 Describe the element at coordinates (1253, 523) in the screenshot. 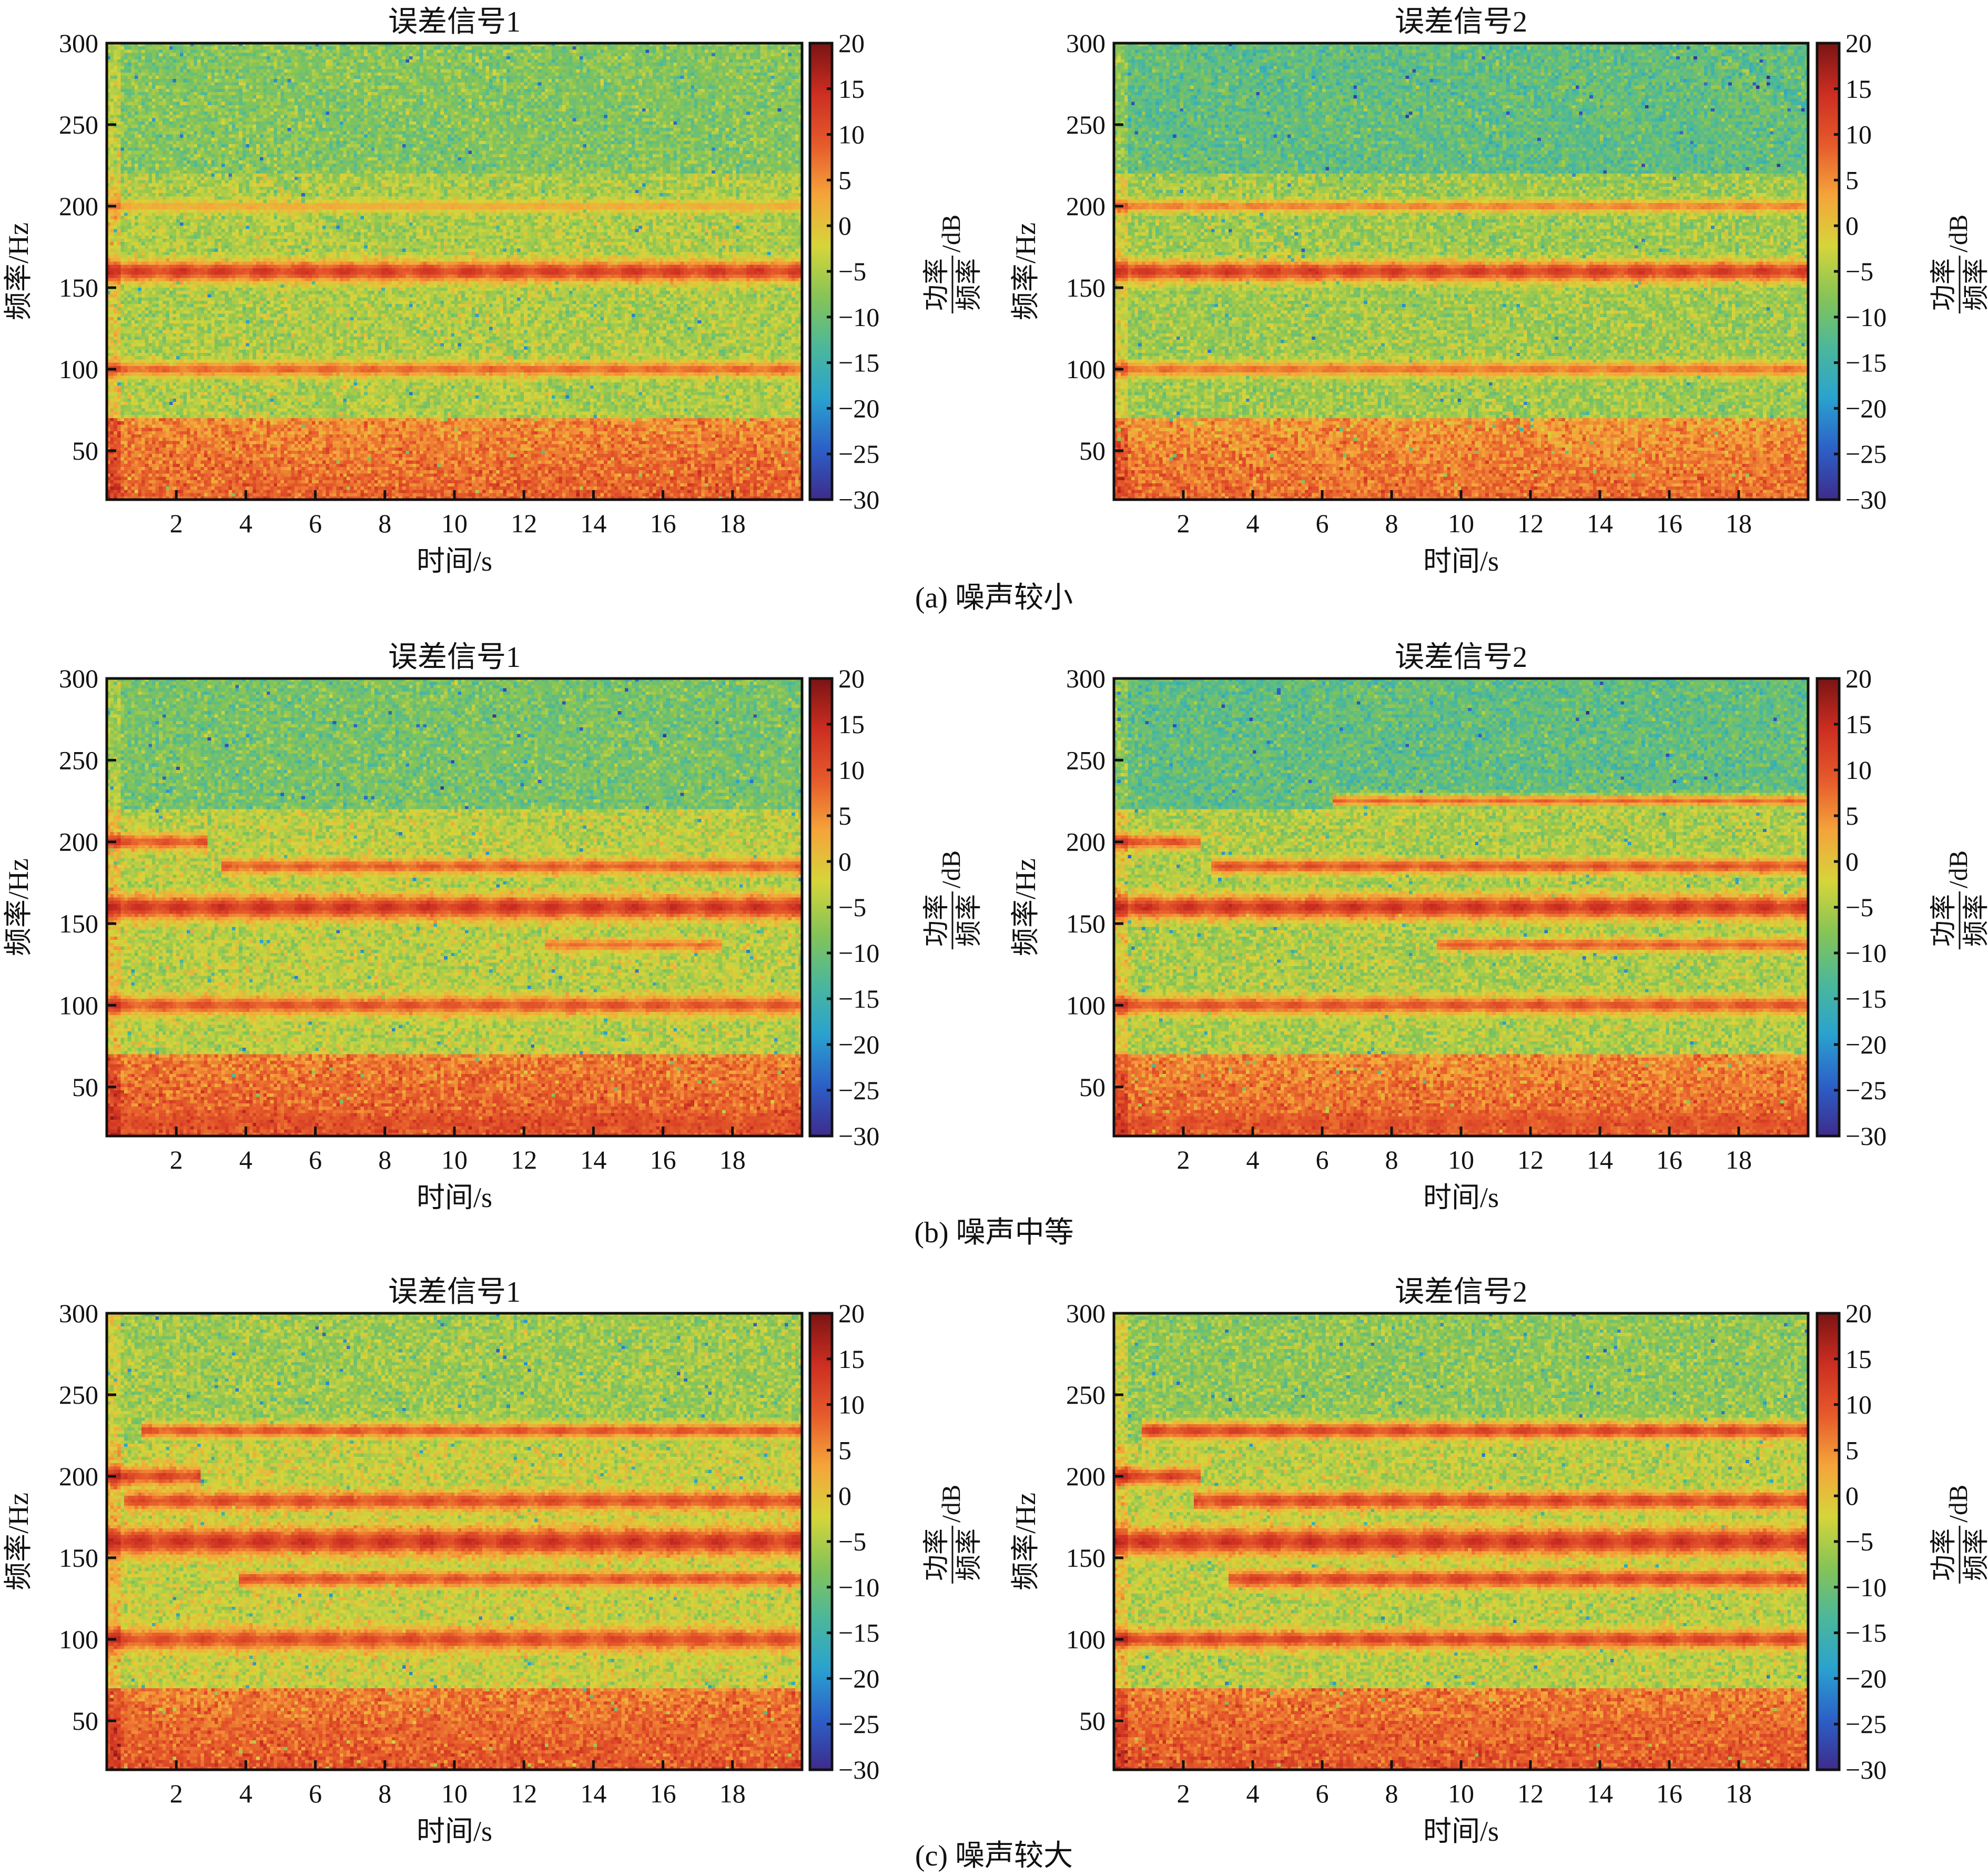

I see `x-tick-label: 4` at that location.